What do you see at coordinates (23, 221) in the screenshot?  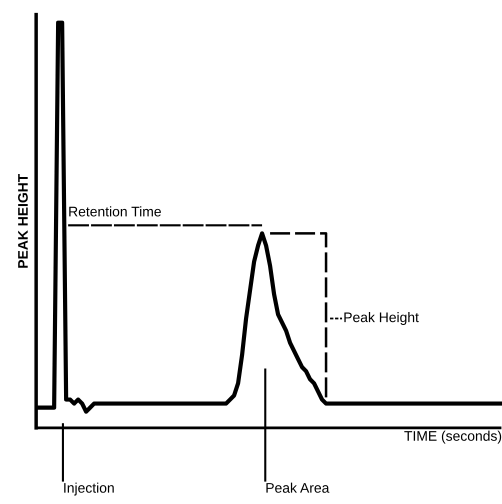 I see `y-axis-title: PEAK HEIGHT` at bounding box center [23, 221].